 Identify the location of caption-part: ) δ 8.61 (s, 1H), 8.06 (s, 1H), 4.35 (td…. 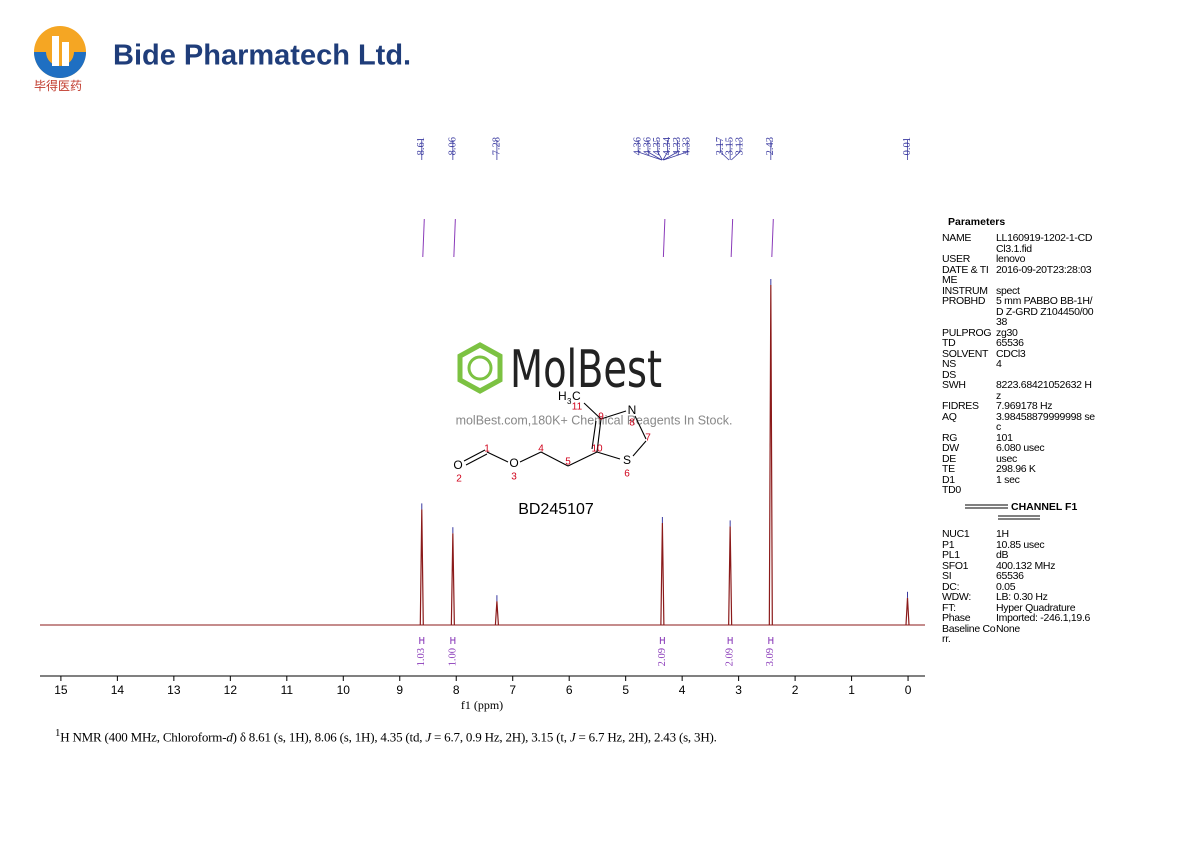
(329, 737).